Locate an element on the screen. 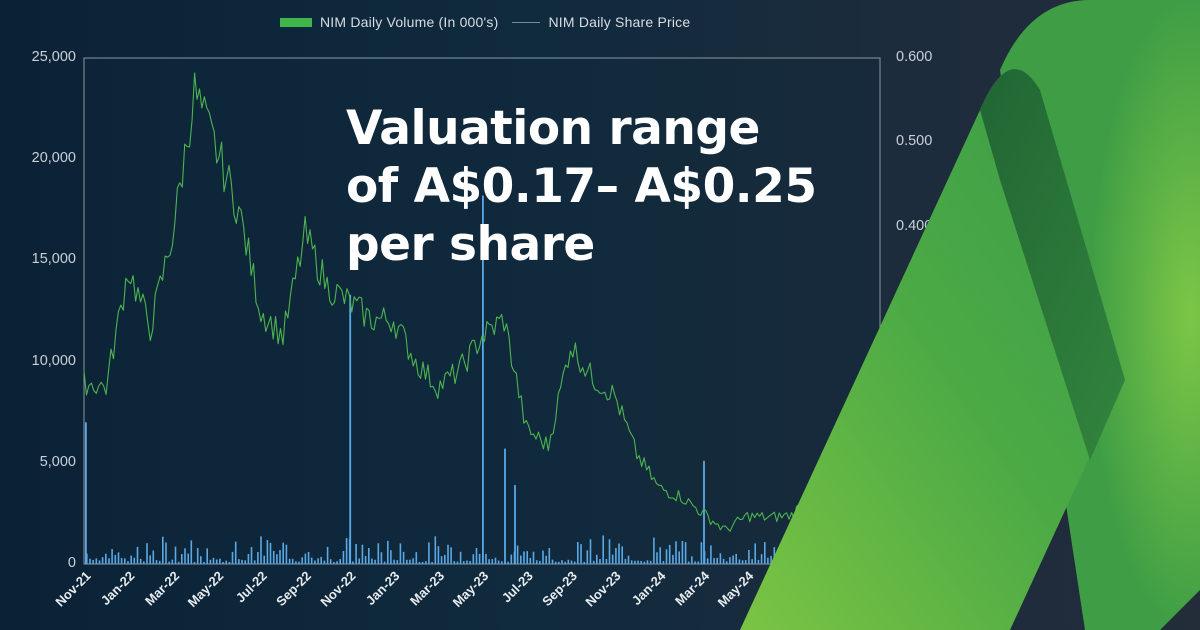 Image resolution: width=1200 pixels, height=630 pixels. left-axis-tick: 25,000 is located at coordinates (53, 57).